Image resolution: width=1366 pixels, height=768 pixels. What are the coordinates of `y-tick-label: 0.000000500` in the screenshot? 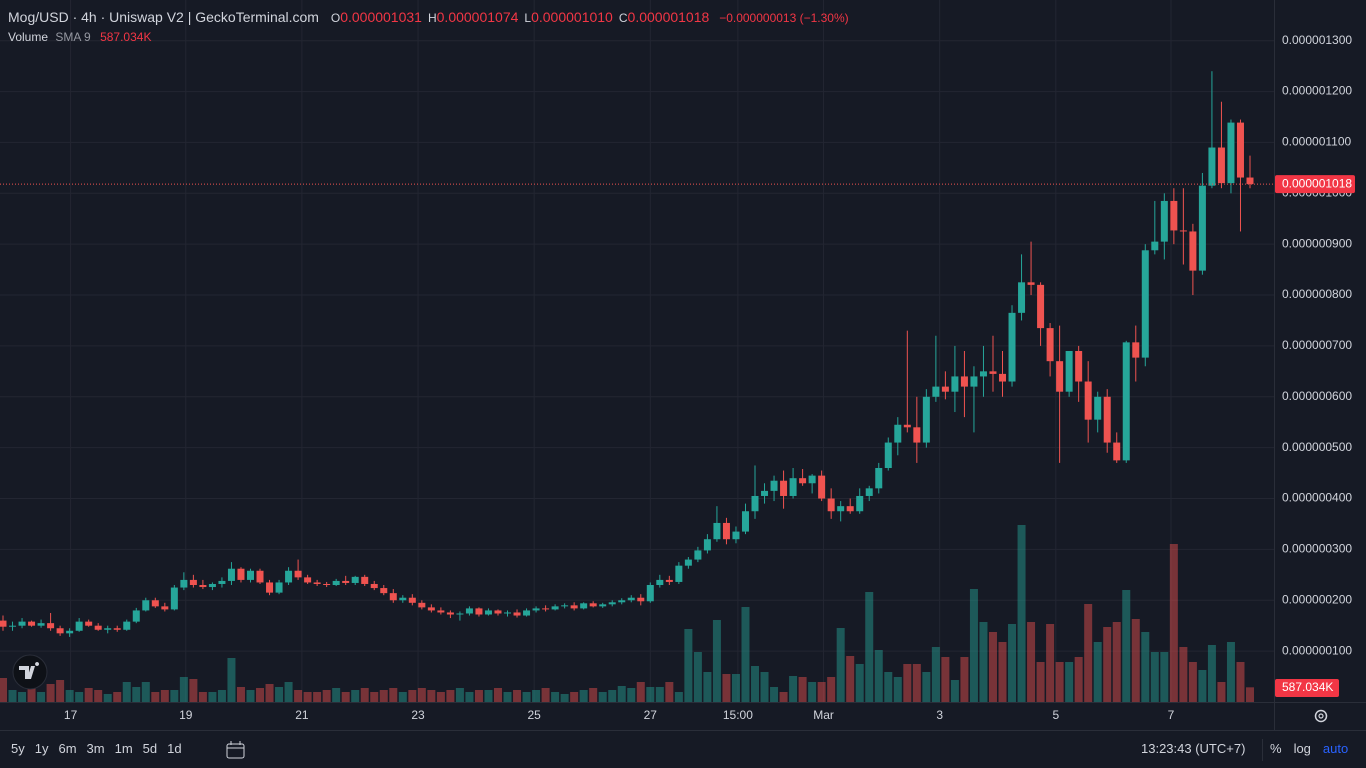 It's located at (1317, 447).